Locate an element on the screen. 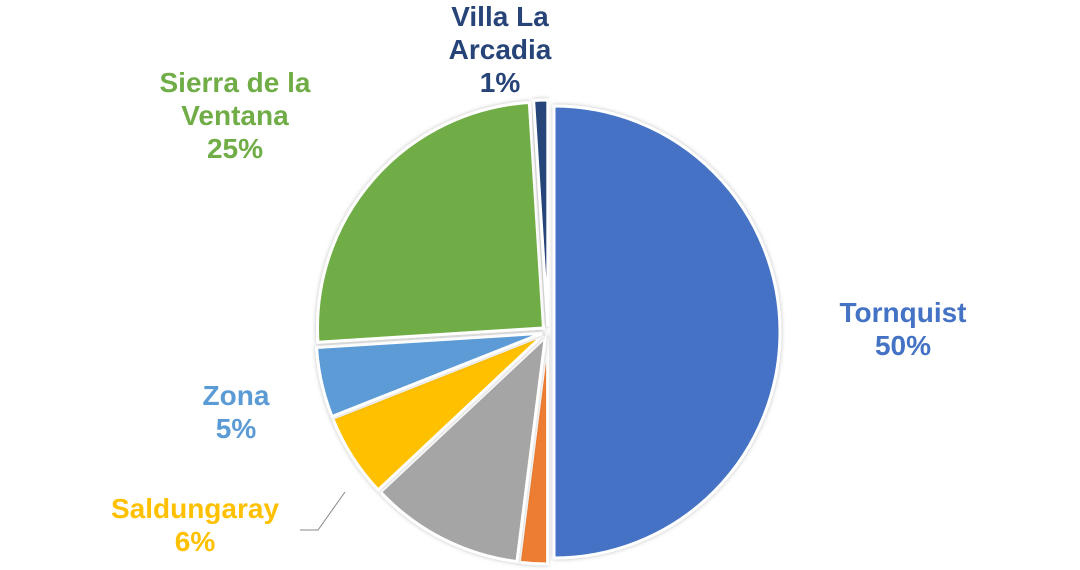 Image resolution: width=1080 pixels, height=570 pixels. data-label-sierra-de-la-ventana: Sierra de la Ventana 25% is located at coordinates (235, 115).